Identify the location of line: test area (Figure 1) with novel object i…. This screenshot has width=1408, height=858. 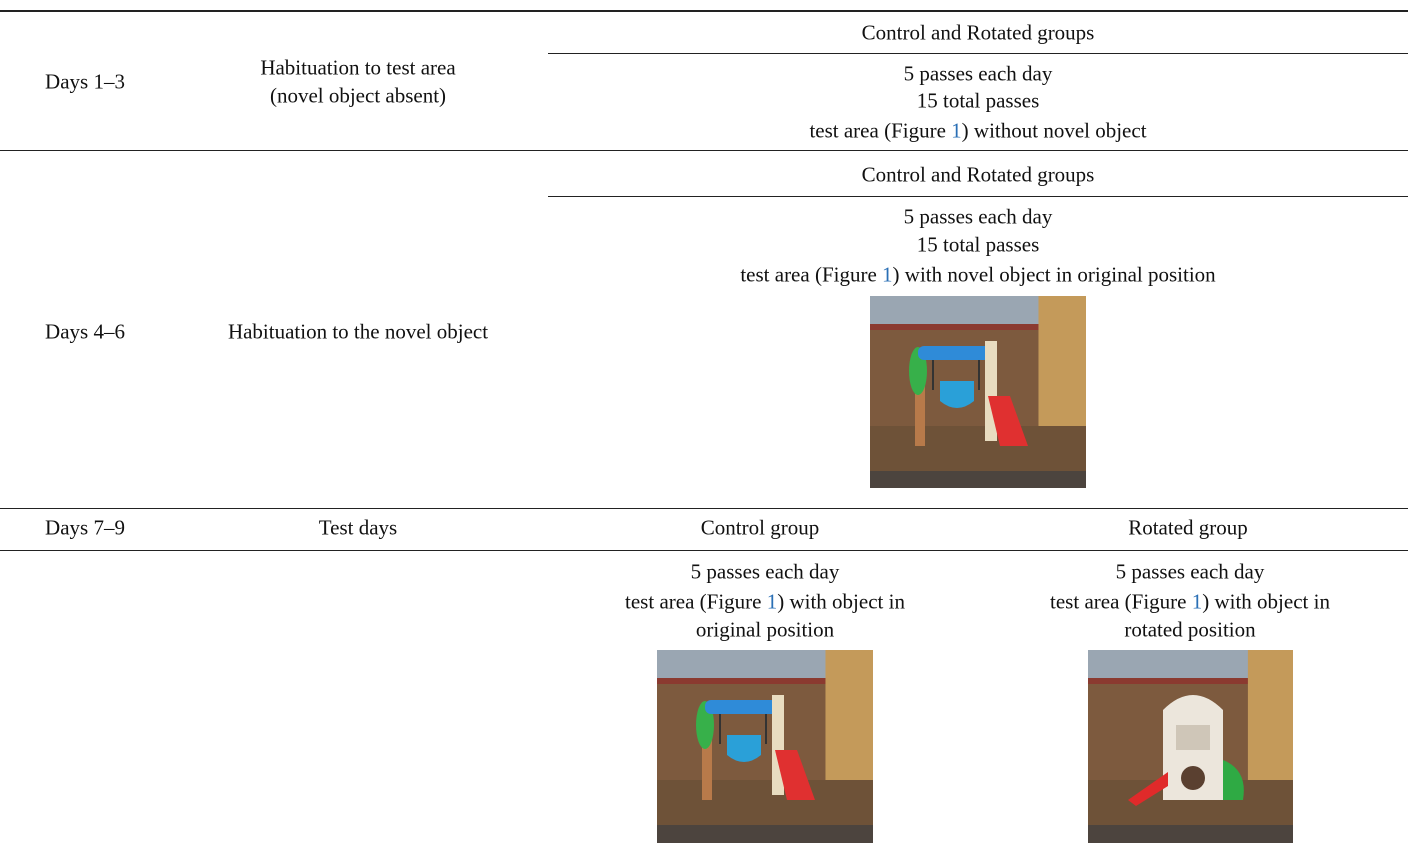
(977, 275).